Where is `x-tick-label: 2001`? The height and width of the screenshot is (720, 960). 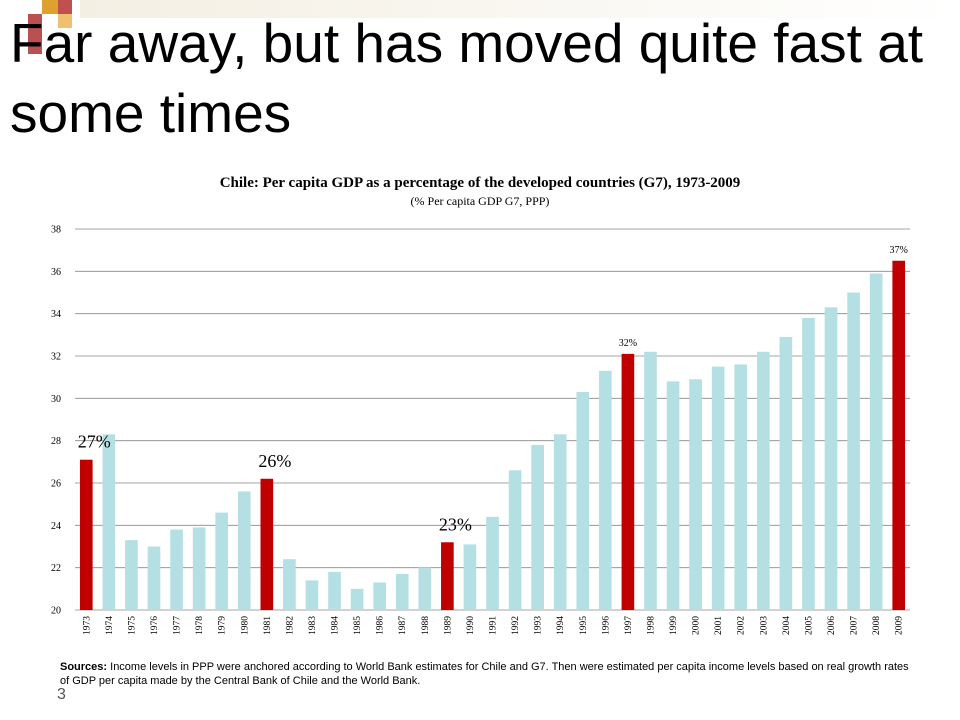 x-tick-label: 2001 is located at coordinates (719, 625).